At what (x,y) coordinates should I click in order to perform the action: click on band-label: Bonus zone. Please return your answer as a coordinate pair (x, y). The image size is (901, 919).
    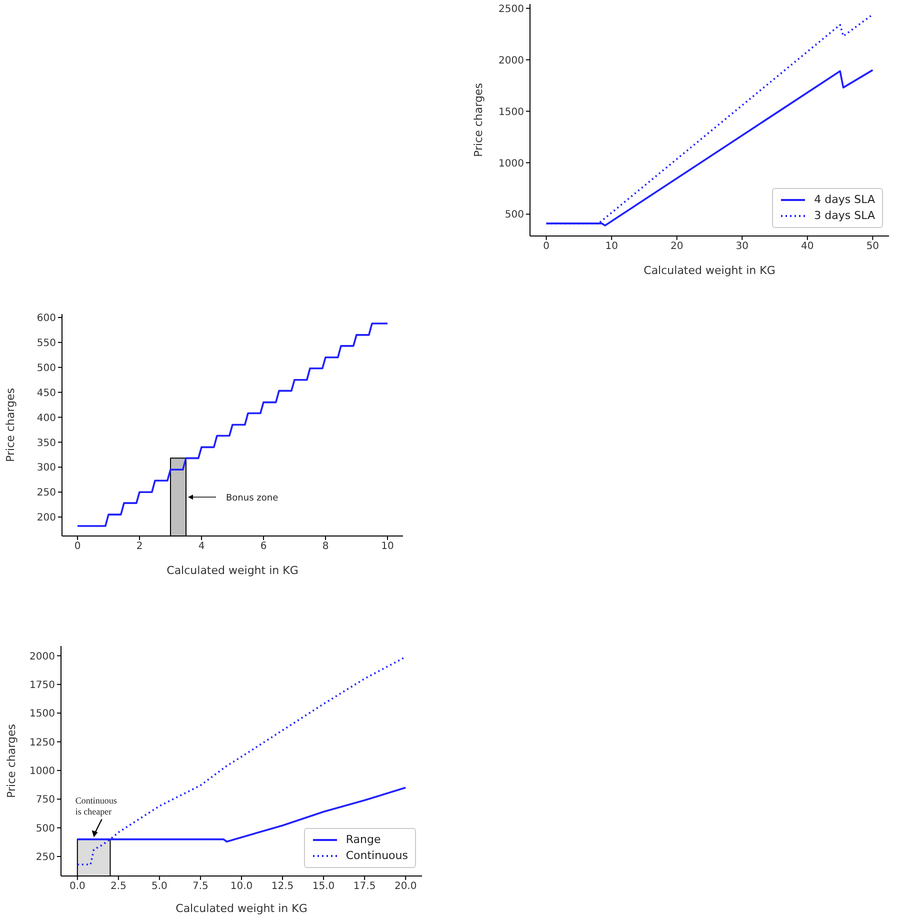
    Looking at the image, I should click on (252, 499).